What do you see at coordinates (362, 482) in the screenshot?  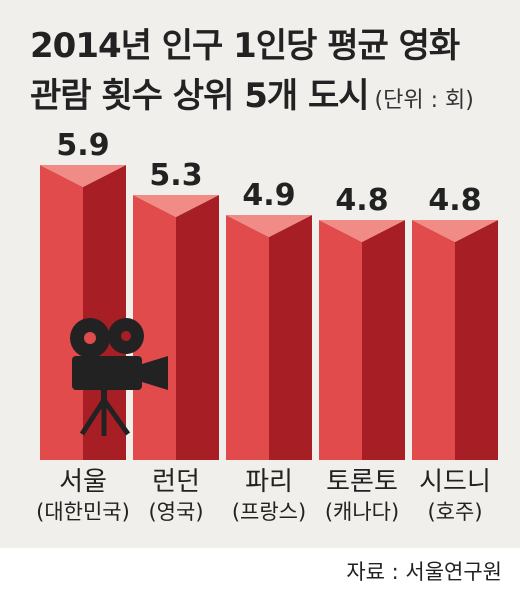 I see `city-name: 토론토` at bounding box center [362, 482].